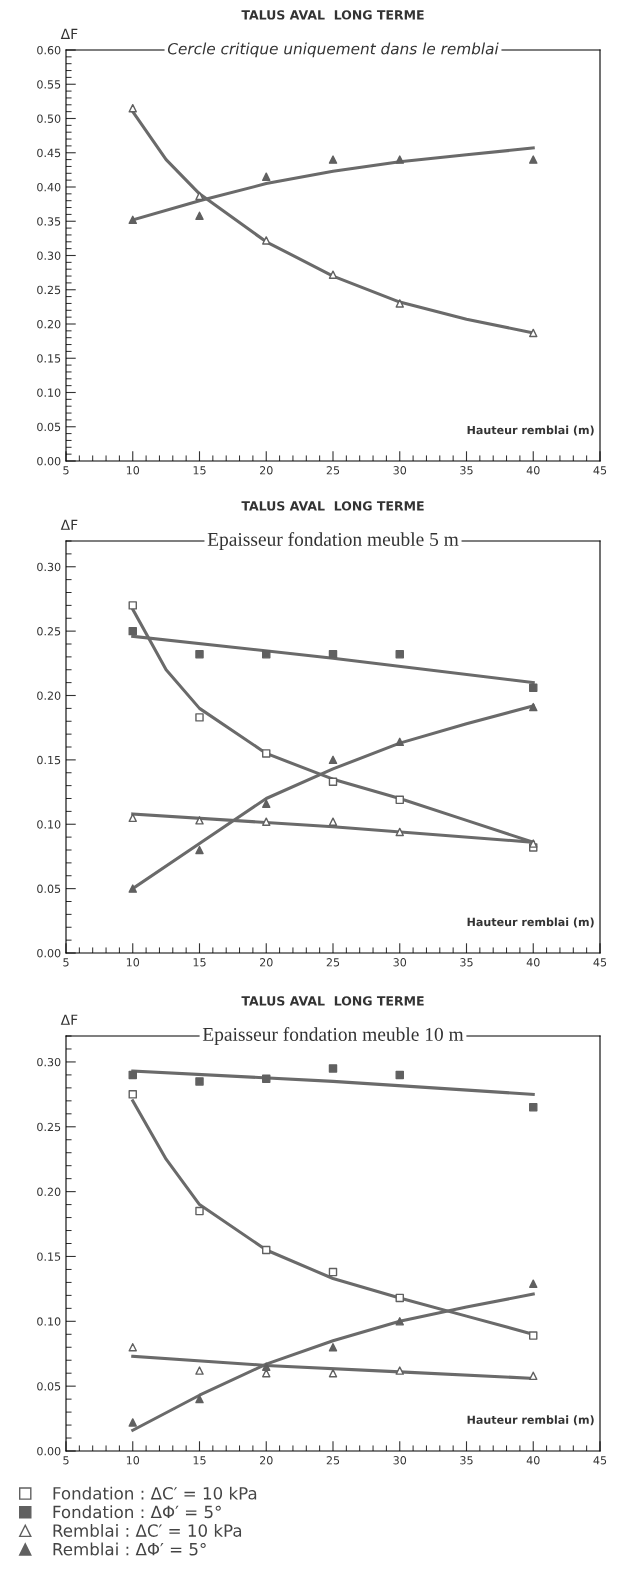  Describe the element at coordinates (49, 153) in the screenshot. I see `y-tick-label: 0.45` at that location.